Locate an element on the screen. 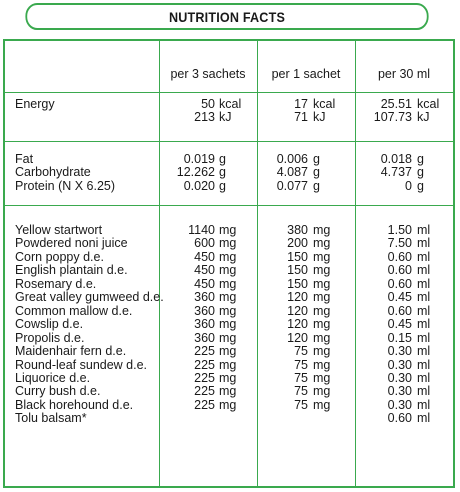 The image size is (460, 492). amount-value: 12.262 is located at coordinates (195, 172).